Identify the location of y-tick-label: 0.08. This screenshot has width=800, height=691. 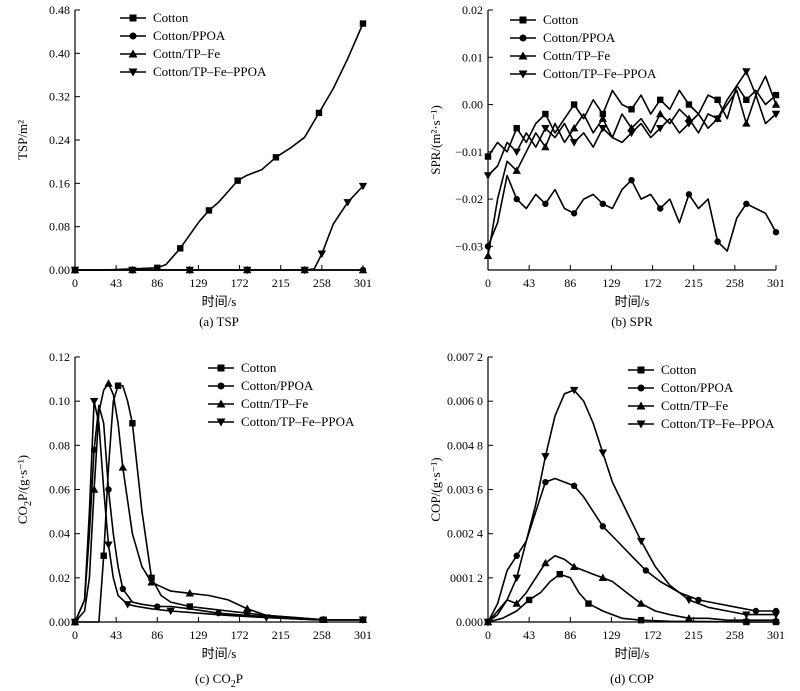
(59, 227).